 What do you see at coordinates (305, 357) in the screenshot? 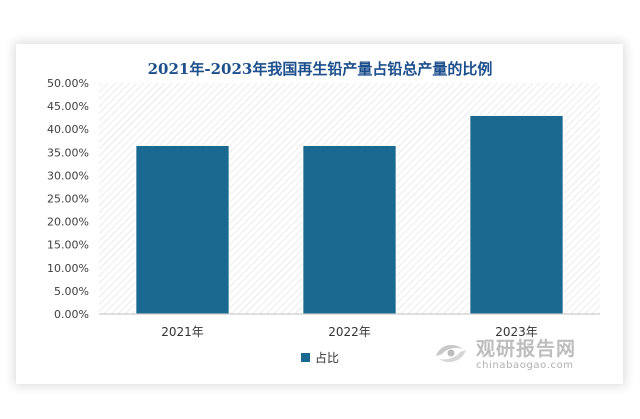
I see `legend-swatch` at bounding box center [305, 357].